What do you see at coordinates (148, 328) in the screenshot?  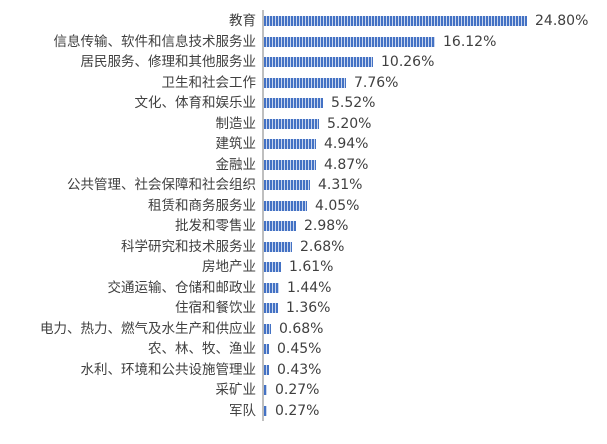 I see `category-label: 电力、热力、燃气及水生产和供应业` at bounding box center [148, 328].